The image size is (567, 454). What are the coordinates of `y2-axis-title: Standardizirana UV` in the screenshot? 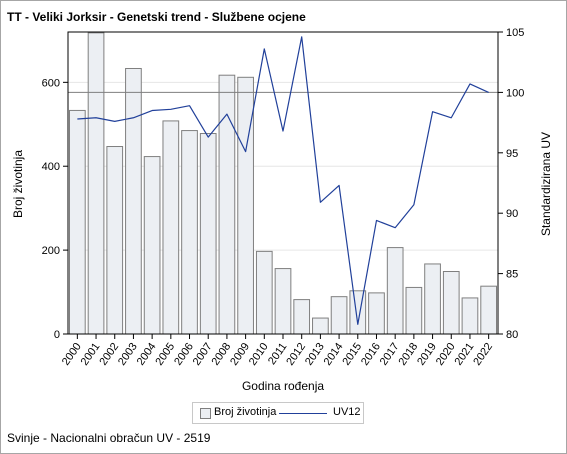 It's located at (546, 184).